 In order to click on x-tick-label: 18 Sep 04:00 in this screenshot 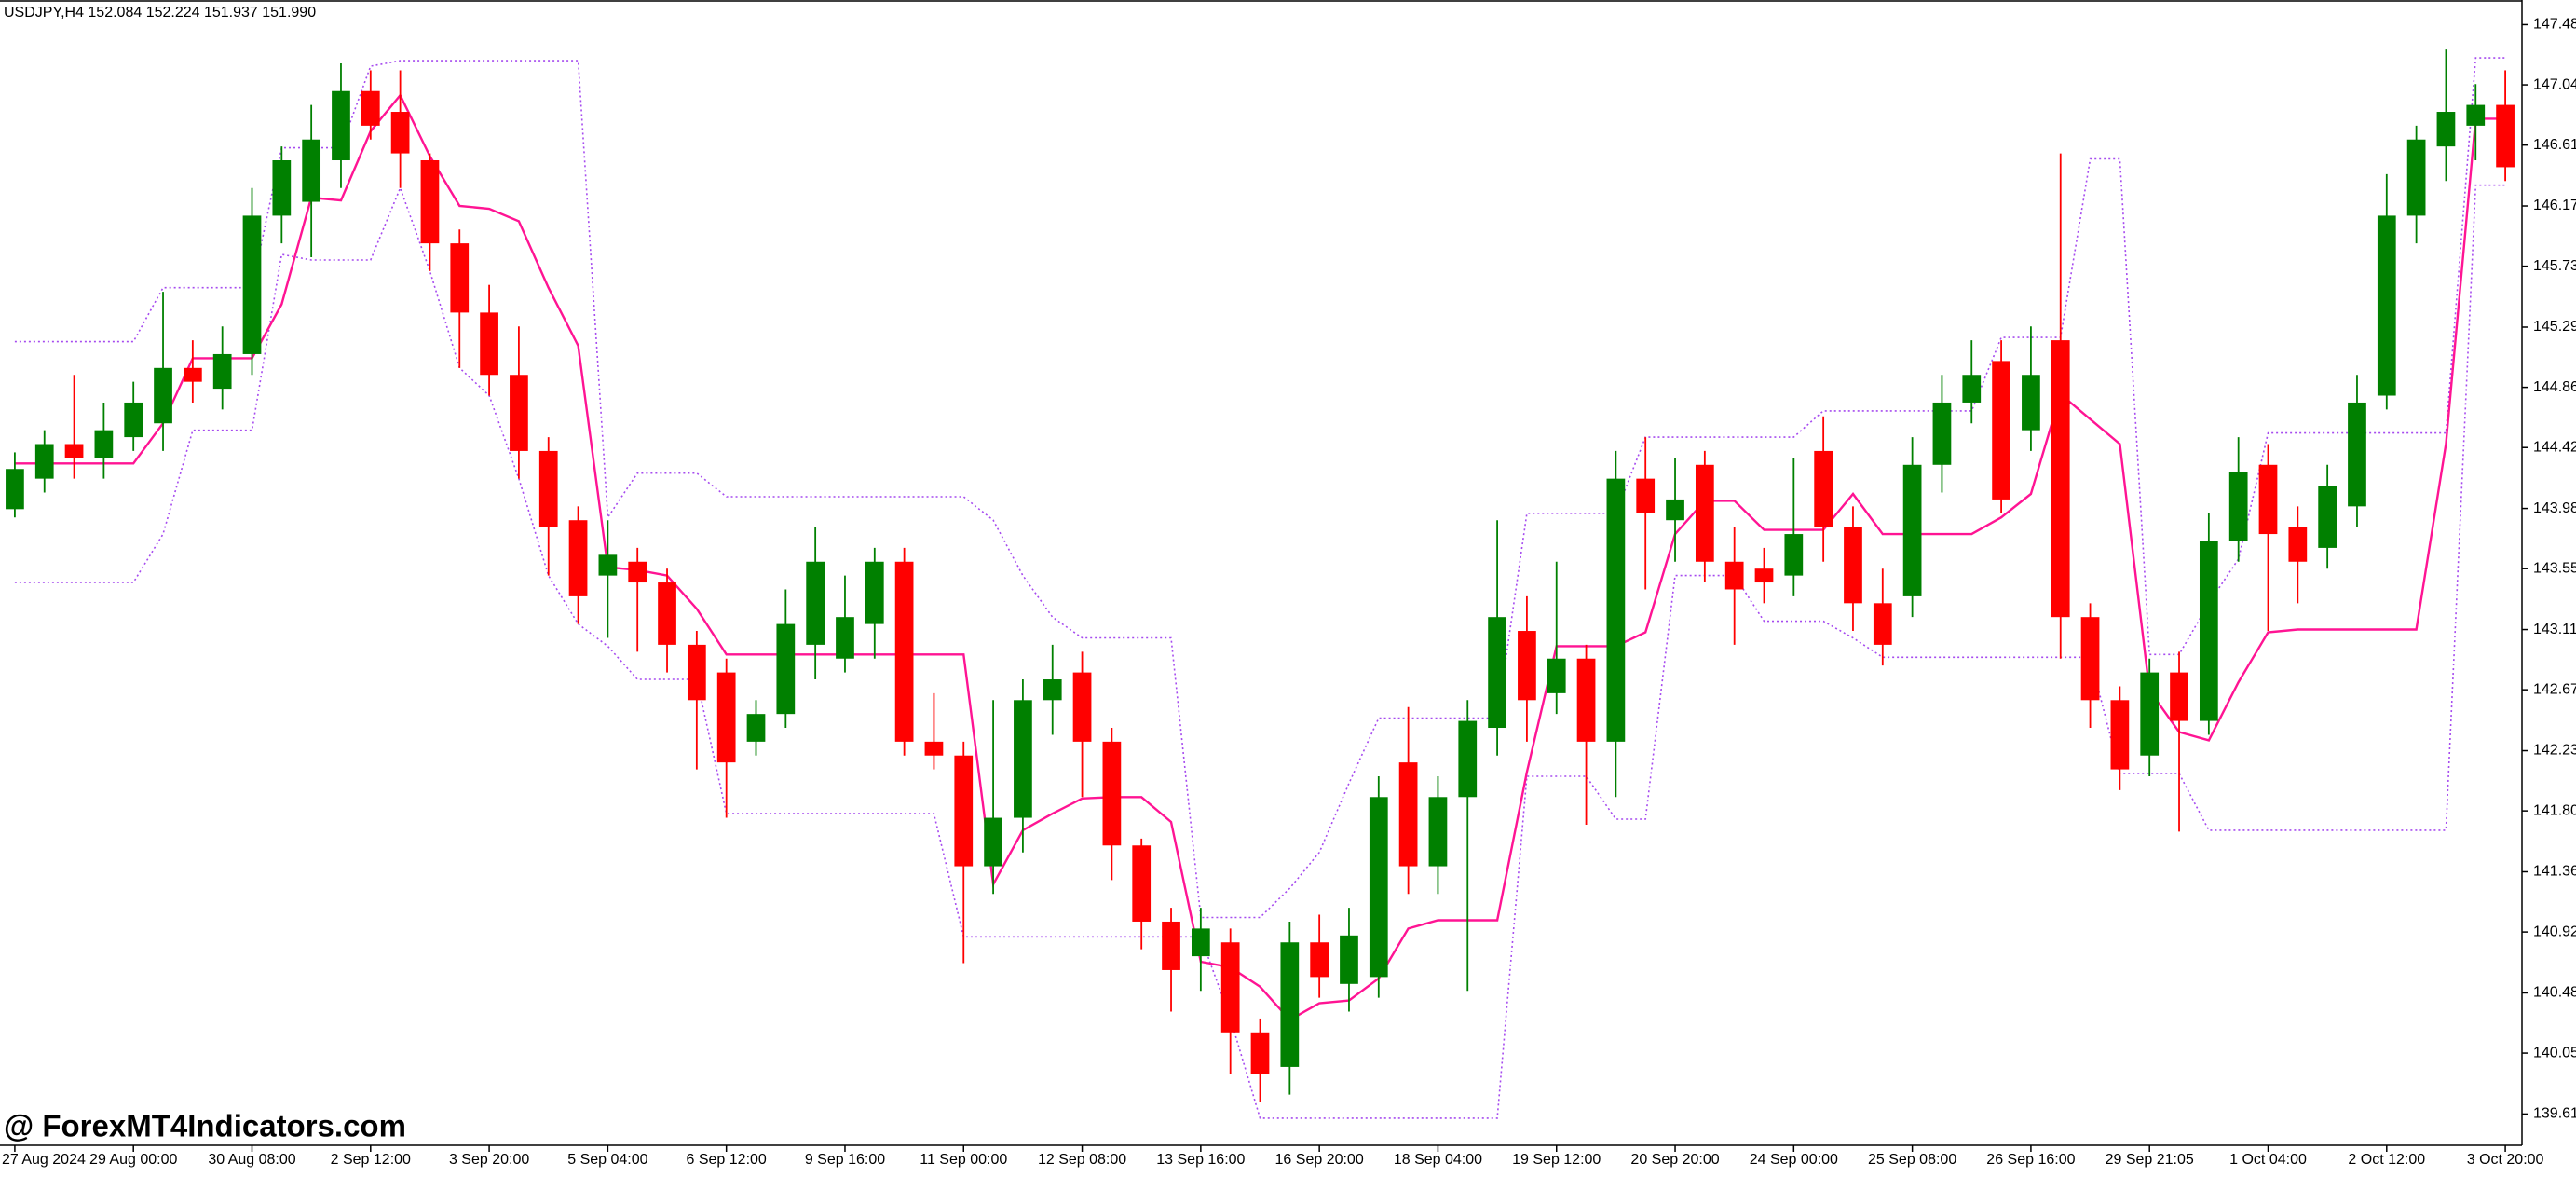, I will do `click(1438, 1160)`.